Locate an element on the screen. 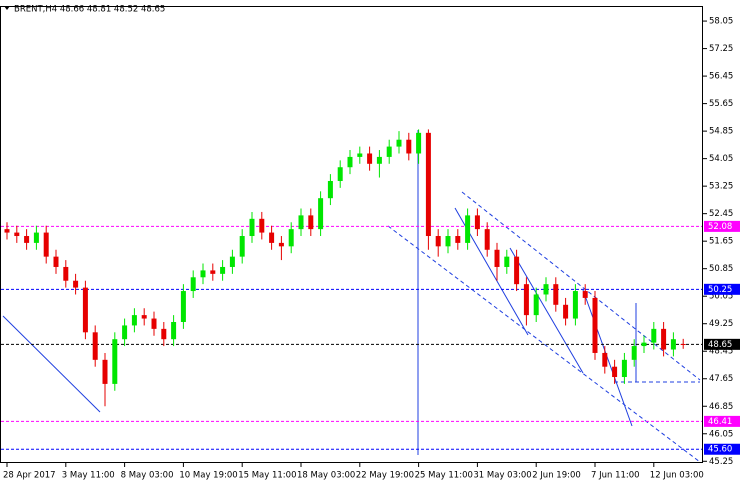 The height and width of the screenshot is (484, 741). price-level-label: 52.08 is located at coordinates (720, 227).